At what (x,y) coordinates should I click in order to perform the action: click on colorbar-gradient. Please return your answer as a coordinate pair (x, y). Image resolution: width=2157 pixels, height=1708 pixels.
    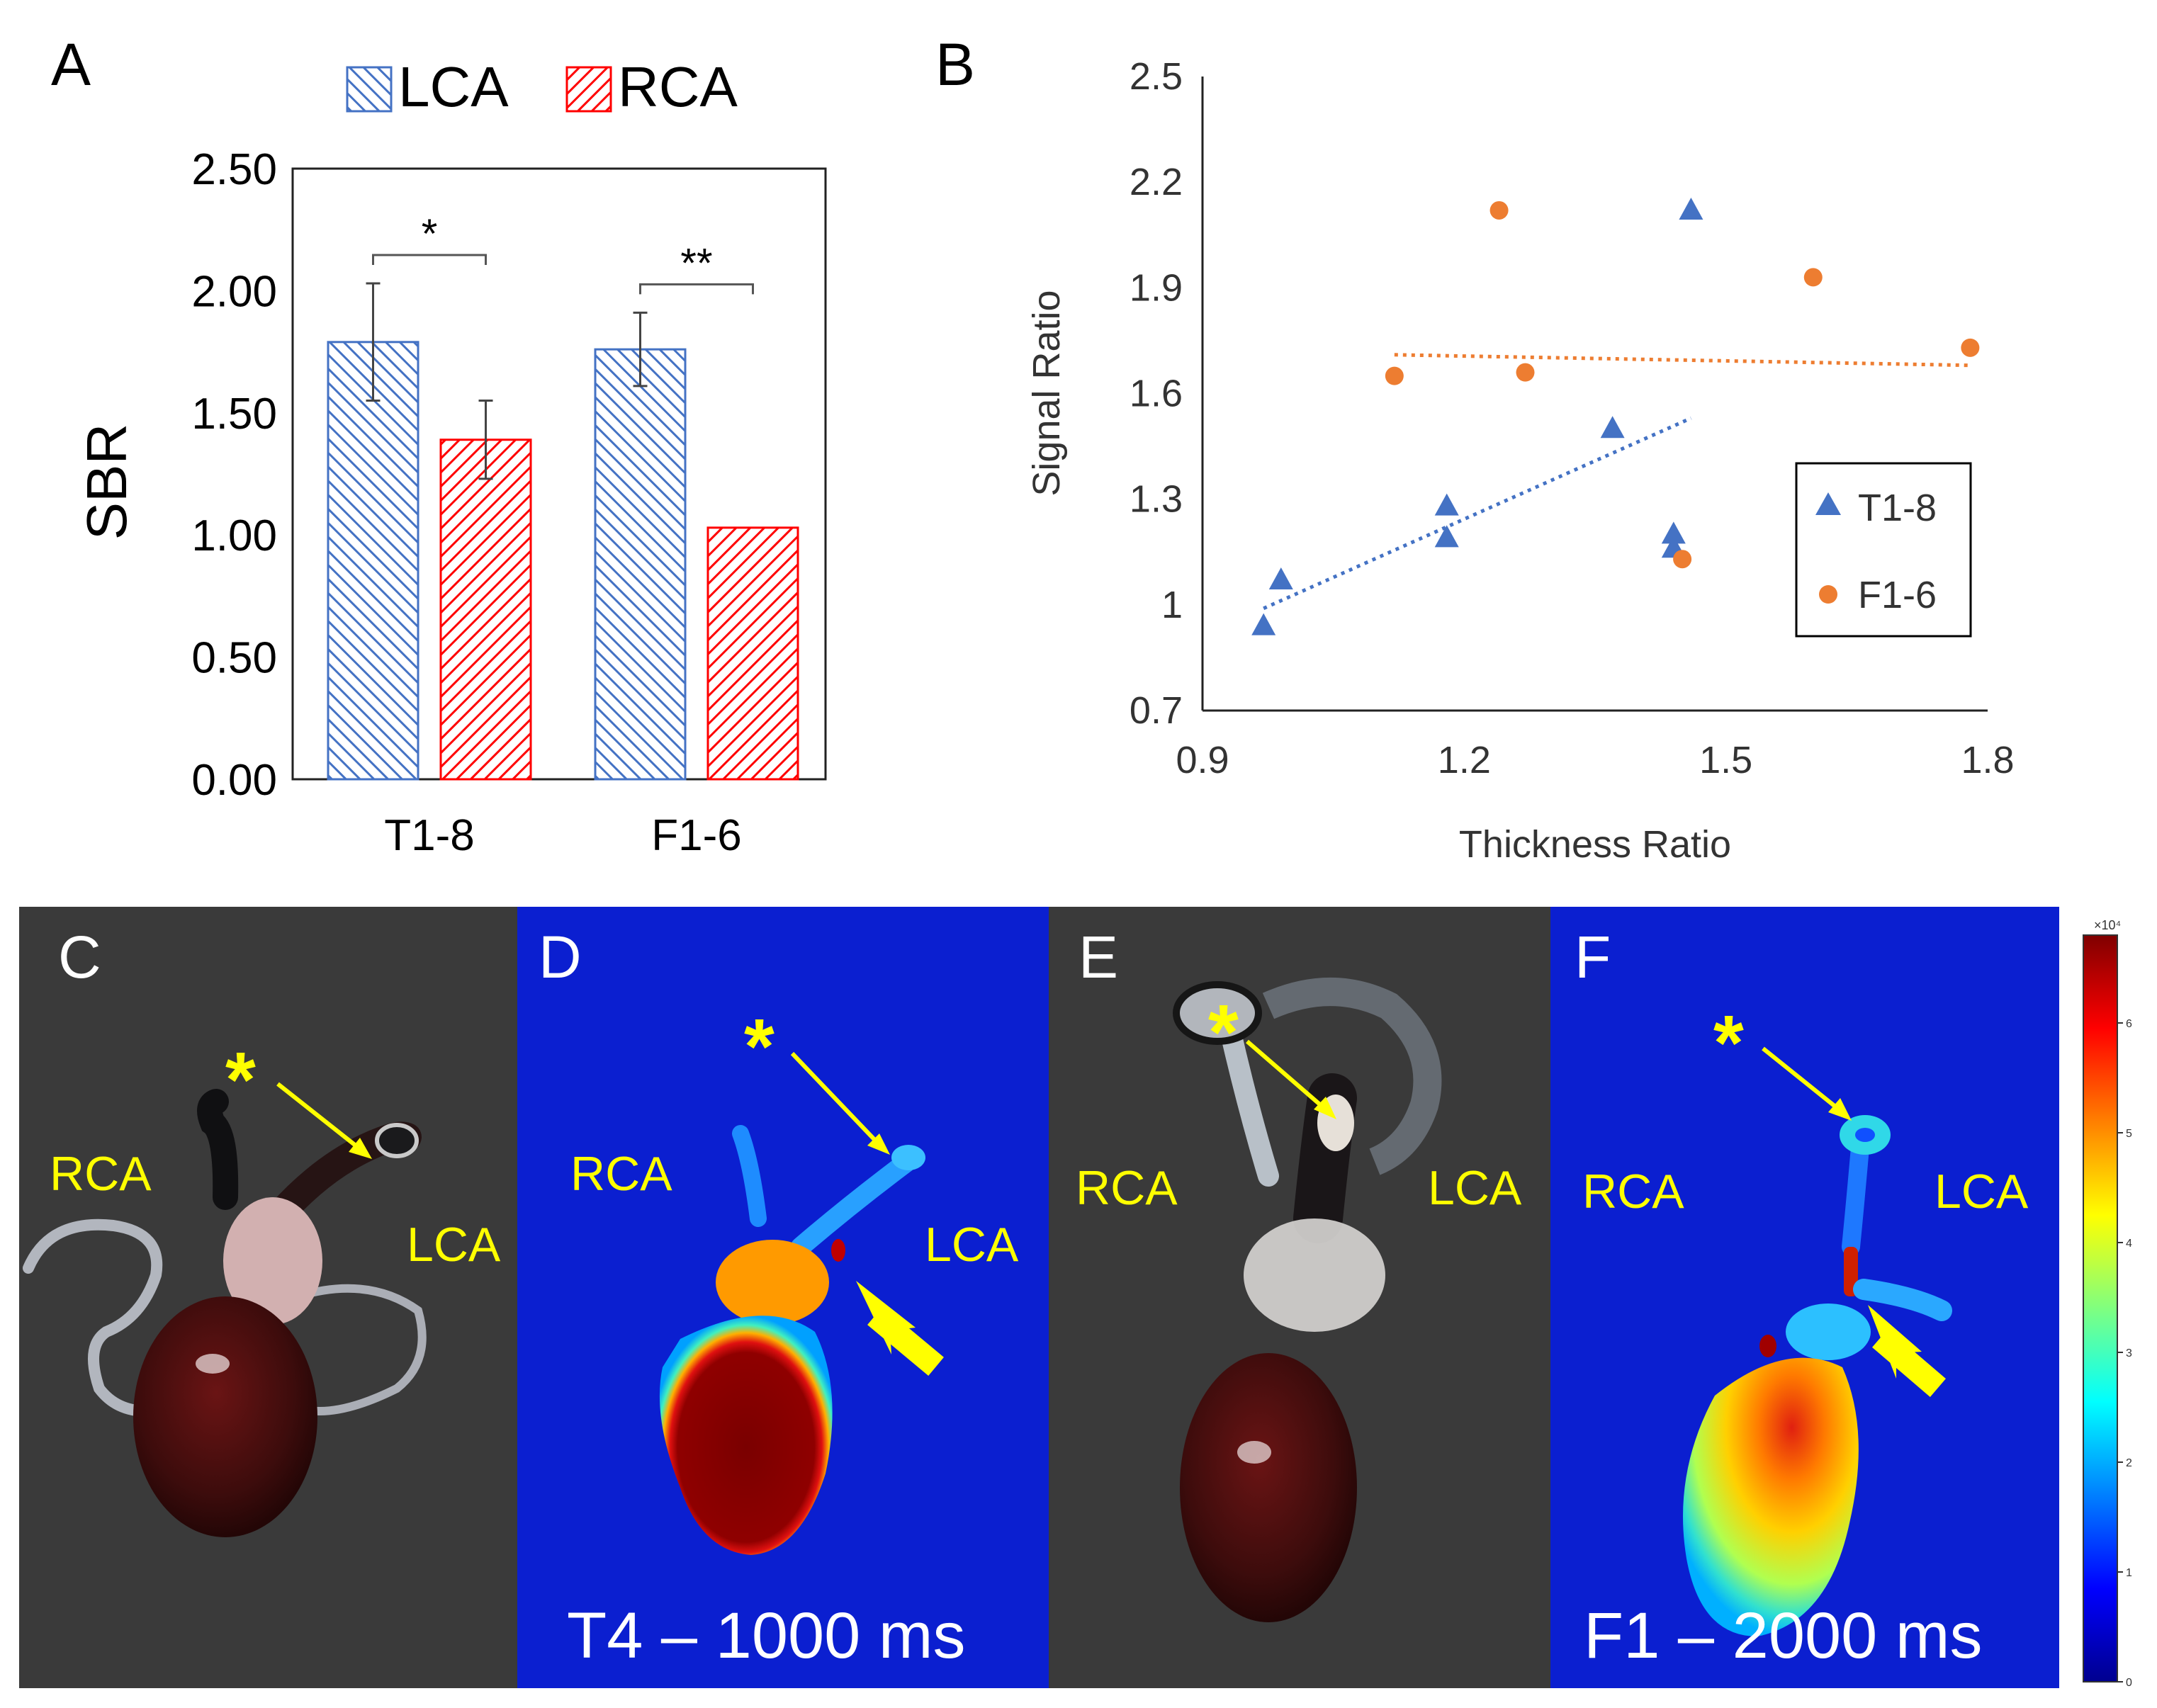
    Looking at the image, I should click on (2100, 1308).